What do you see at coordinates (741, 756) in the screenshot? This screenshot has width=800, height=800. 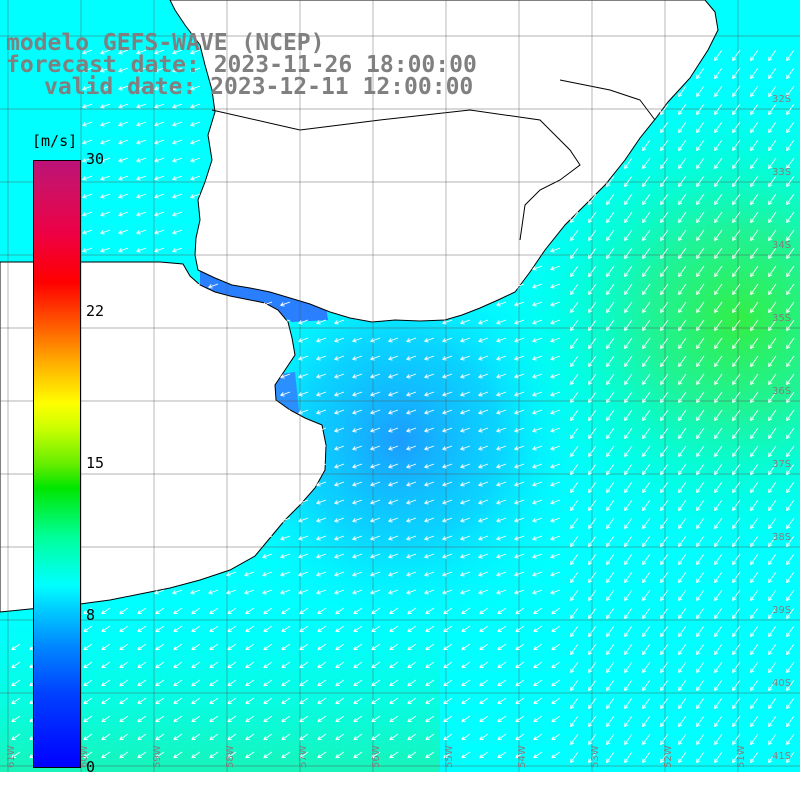 I see `lon-label: 51W` at bounding box center [741, 756].